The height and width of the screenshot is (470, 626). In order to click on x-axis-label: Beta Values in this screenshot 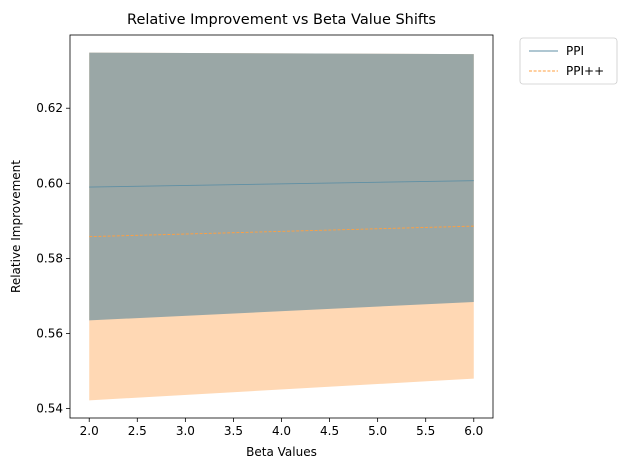, I will do `click(281, 452)`.